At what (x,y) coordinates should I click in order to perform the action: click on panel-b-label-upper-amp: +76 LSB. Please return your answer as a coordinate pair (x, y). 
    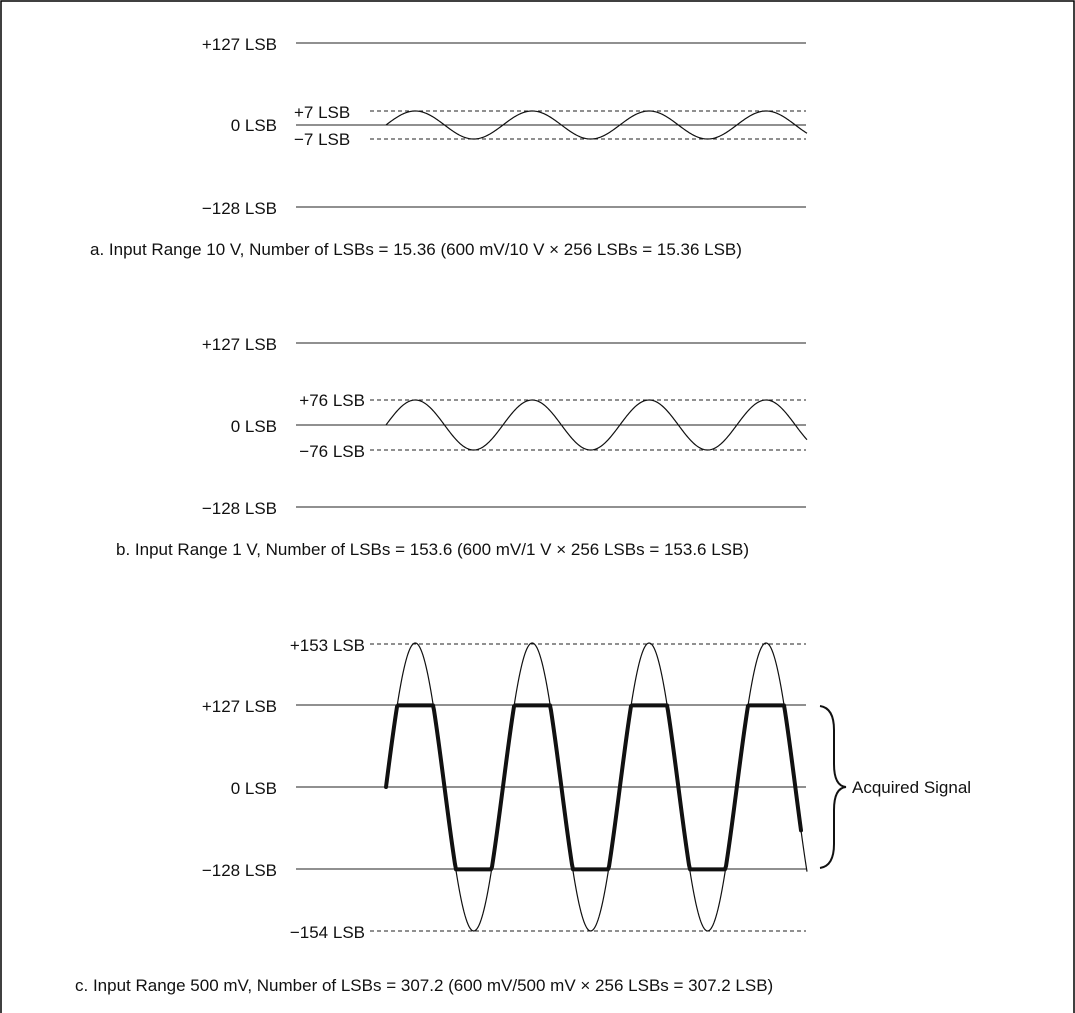
    Looking at the image, I should click on (332, 400).